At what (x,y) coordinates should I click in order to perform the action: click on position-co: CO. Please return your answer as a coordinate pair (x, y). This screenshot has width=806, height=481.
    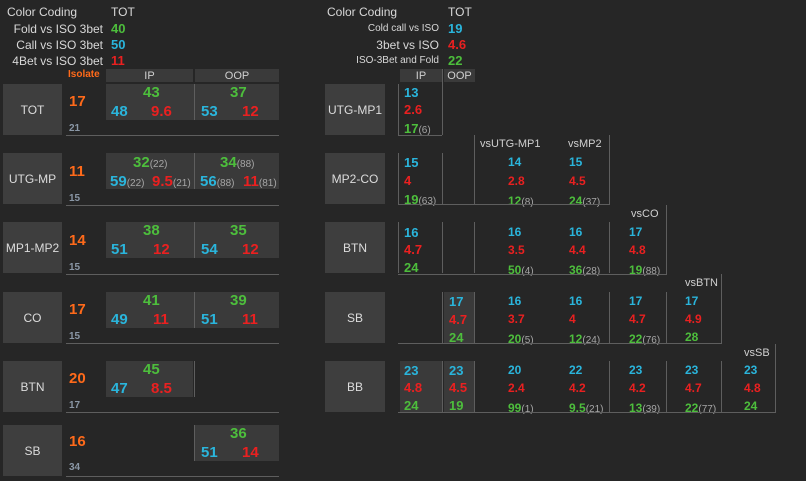
    Looking at the image, I should click on (32, 317).